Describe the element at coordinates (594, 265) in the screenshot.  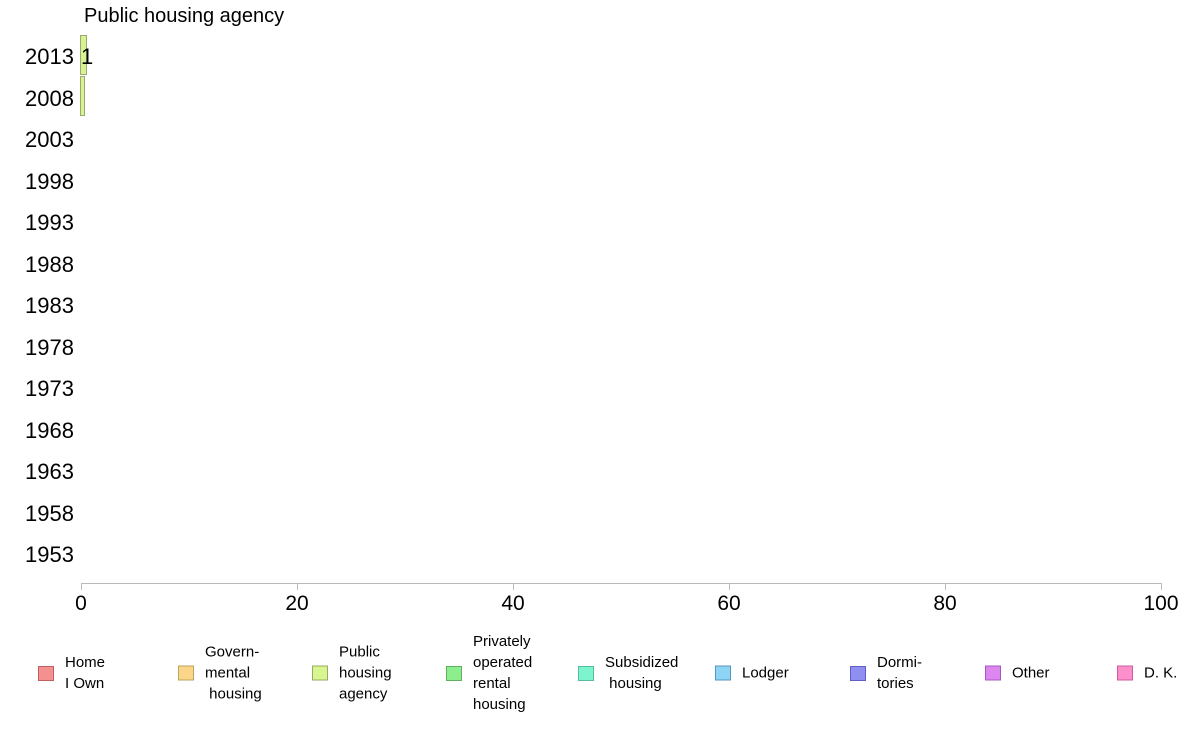
I see `chart-row: 1988` at that location.